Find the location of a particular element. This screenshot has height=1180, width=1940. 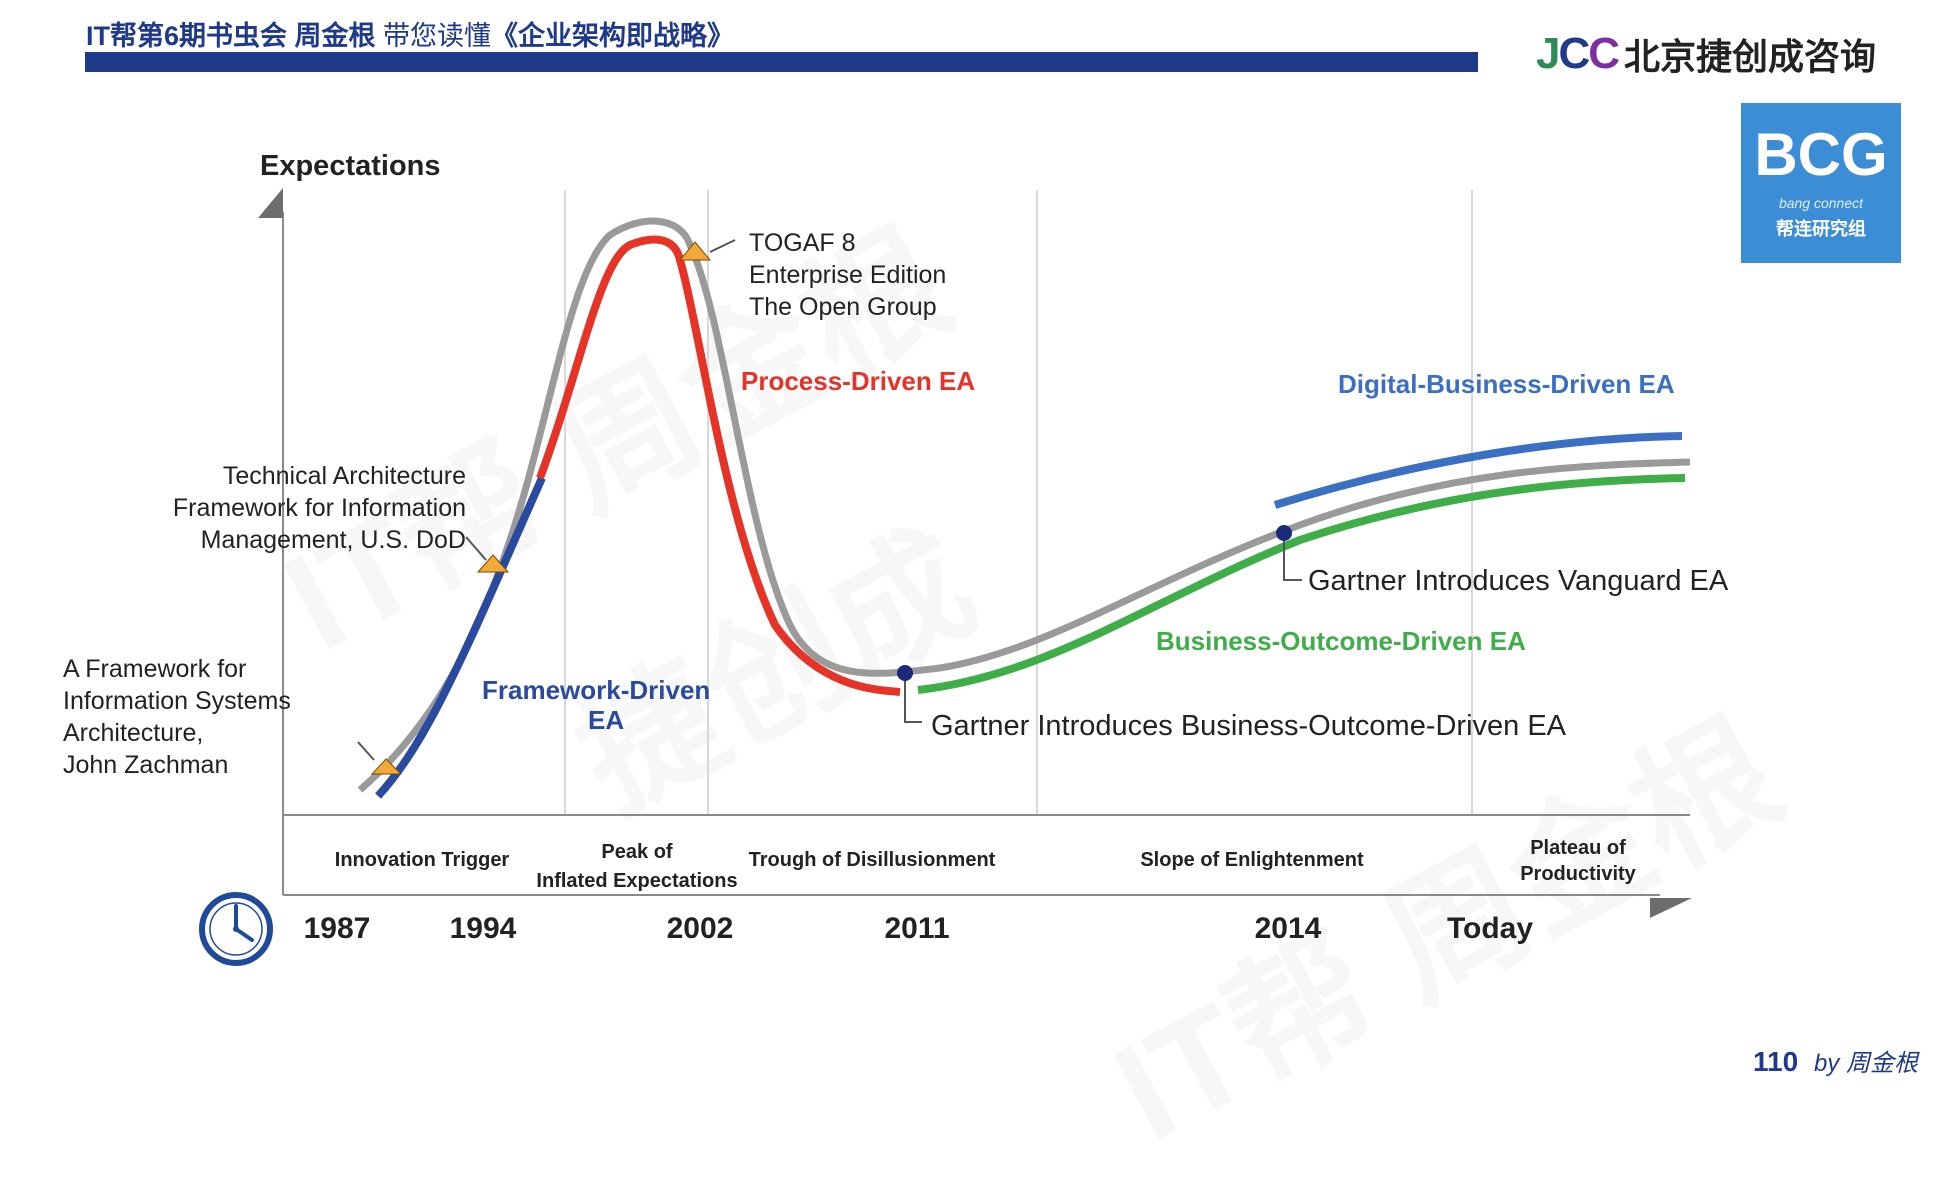

page-number: 110 is located at coordinates (1776, 1061).